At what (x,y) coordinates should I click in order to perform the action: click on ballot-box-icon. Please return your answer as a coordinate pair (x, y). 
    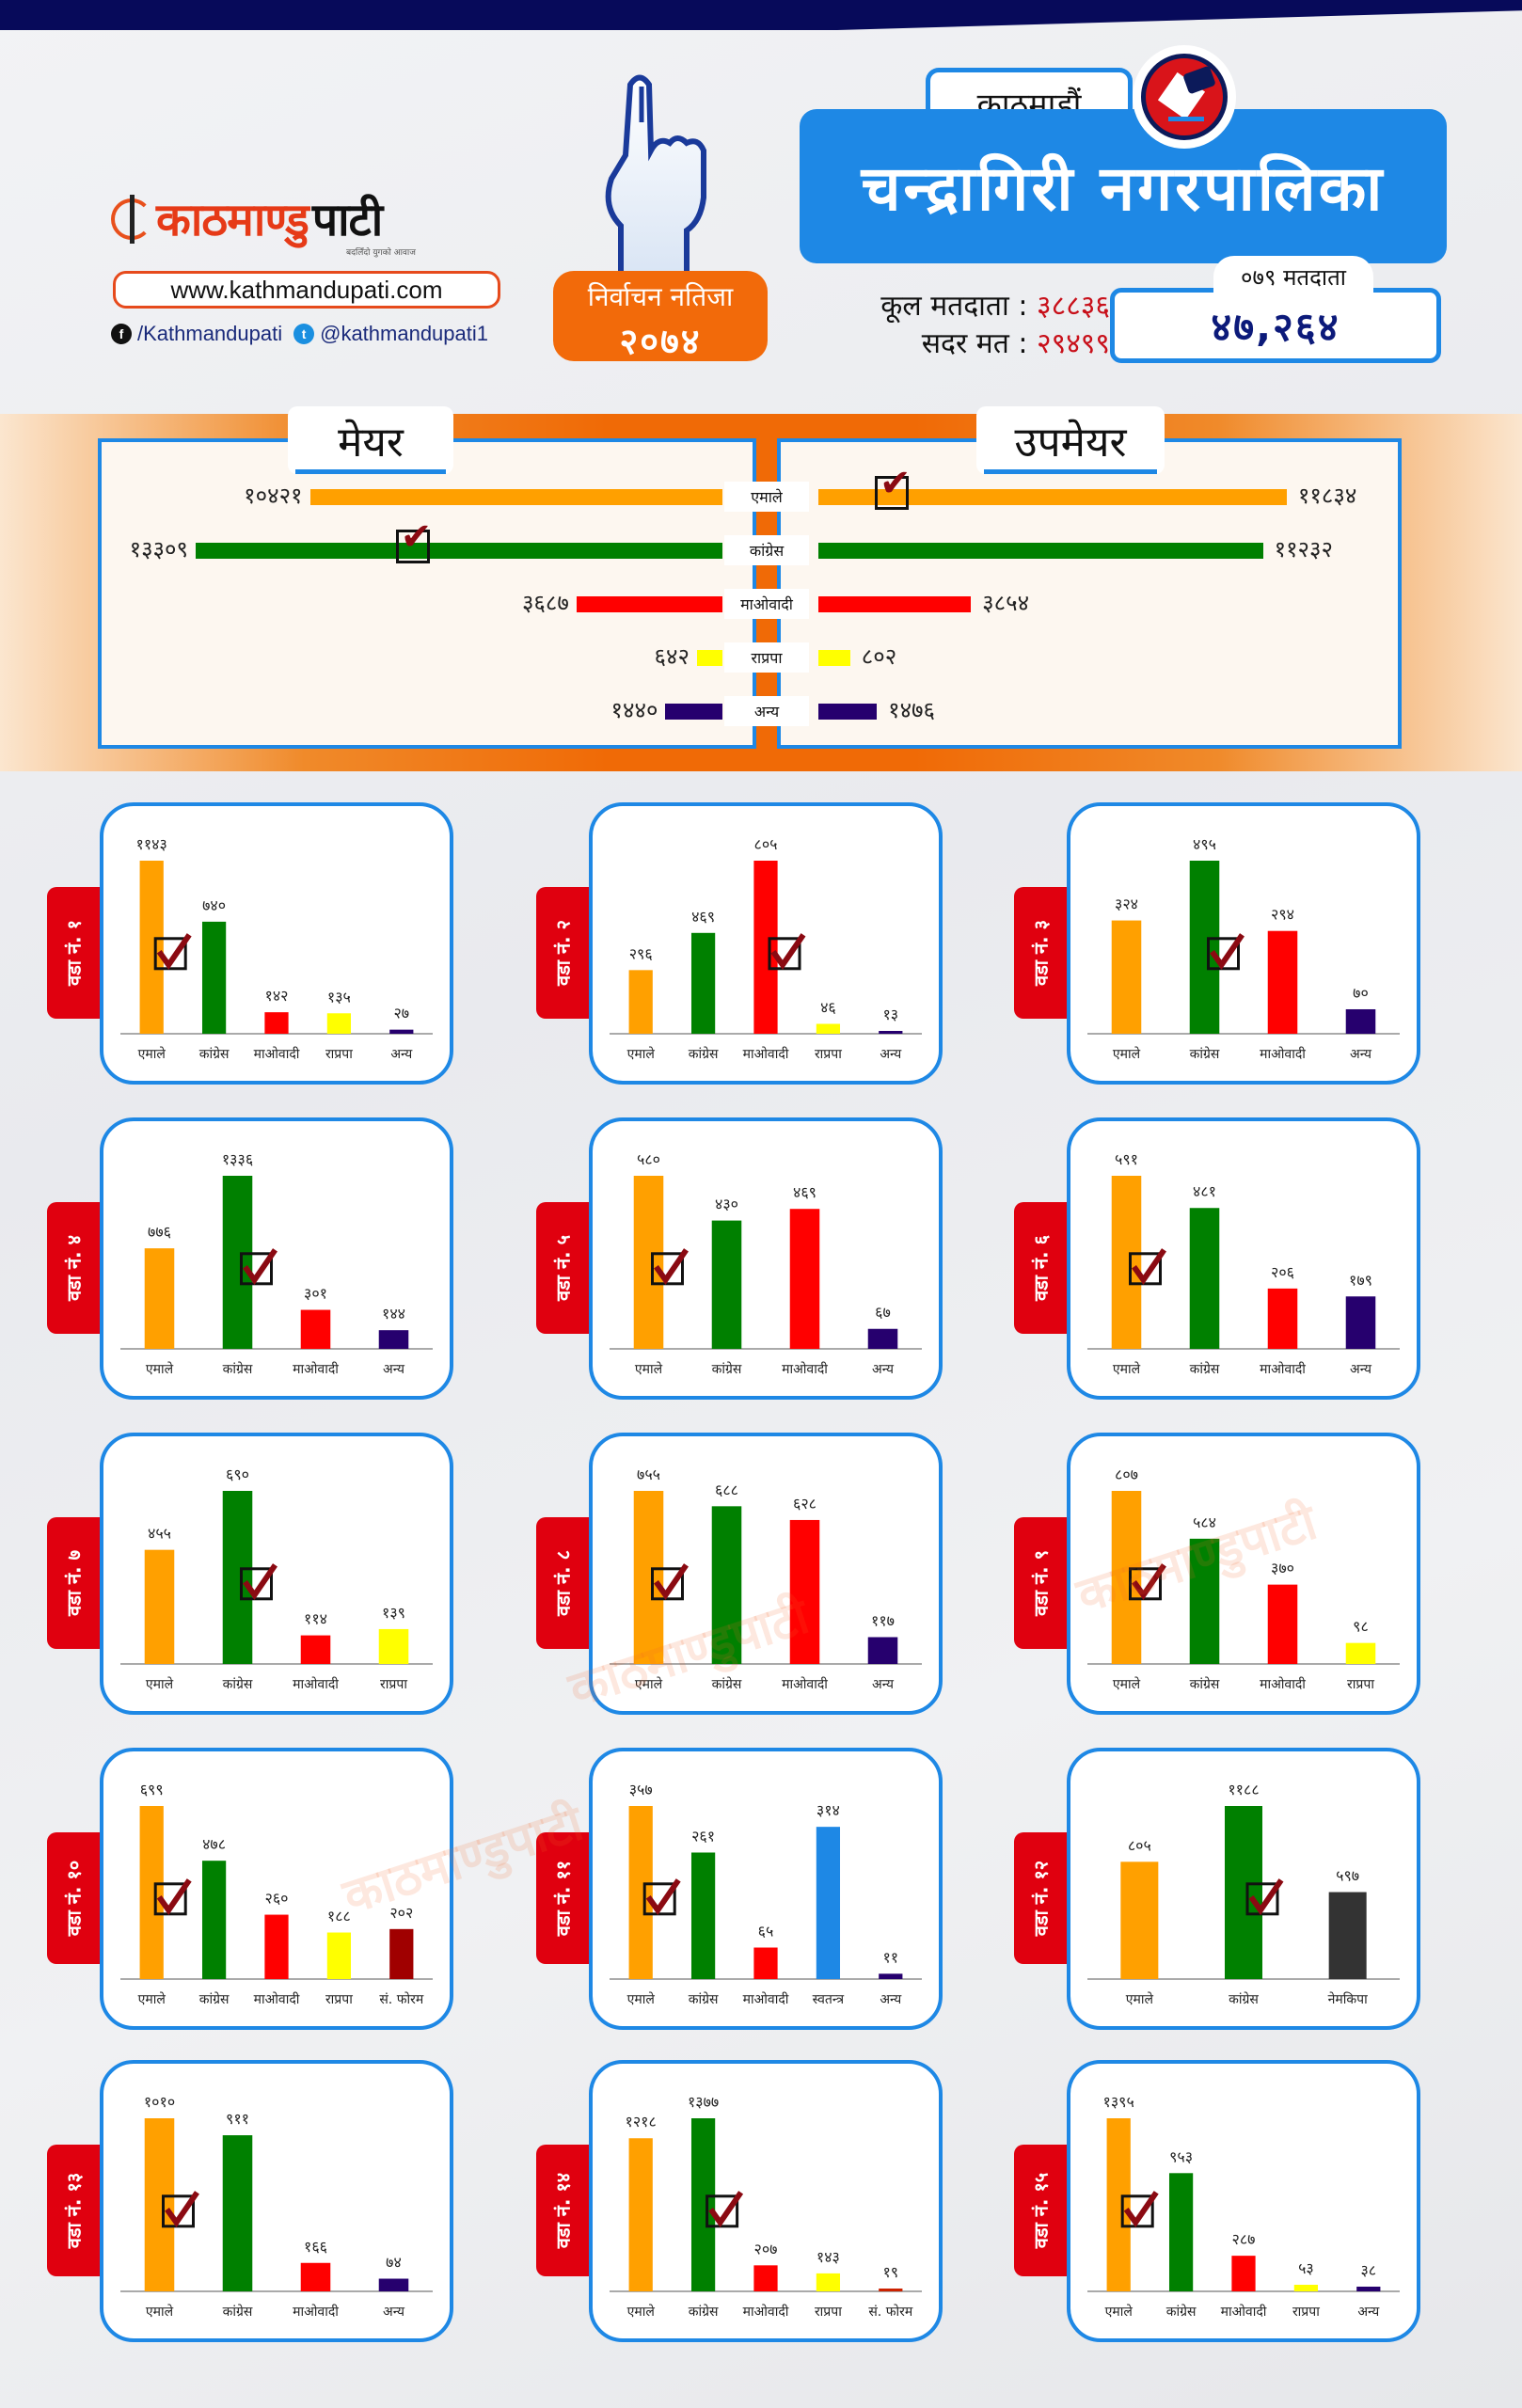
    Looking at the image, I should click on (1184, 97).